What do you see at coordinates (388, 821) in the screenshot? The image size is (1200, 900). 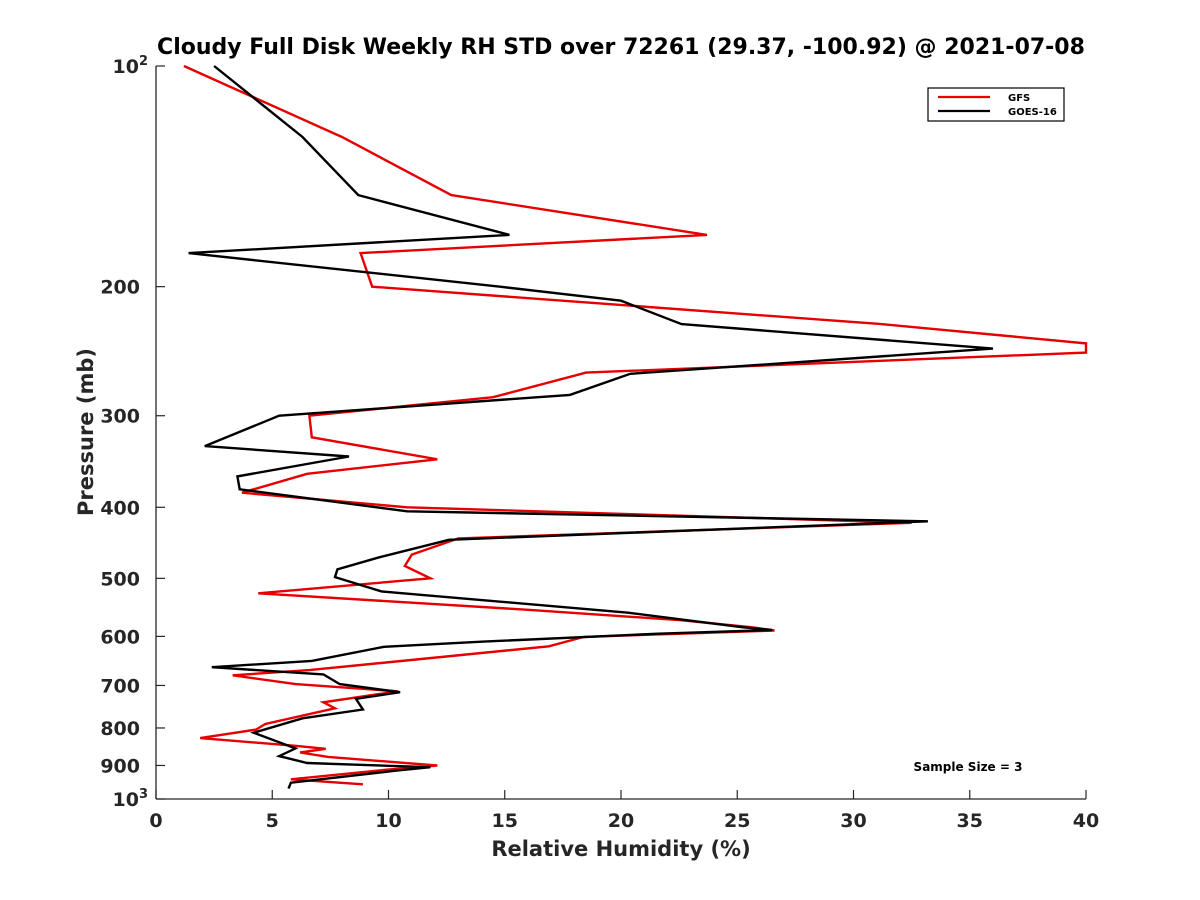 I see `x-tick-label: 10` at bounding box center [388, 821].